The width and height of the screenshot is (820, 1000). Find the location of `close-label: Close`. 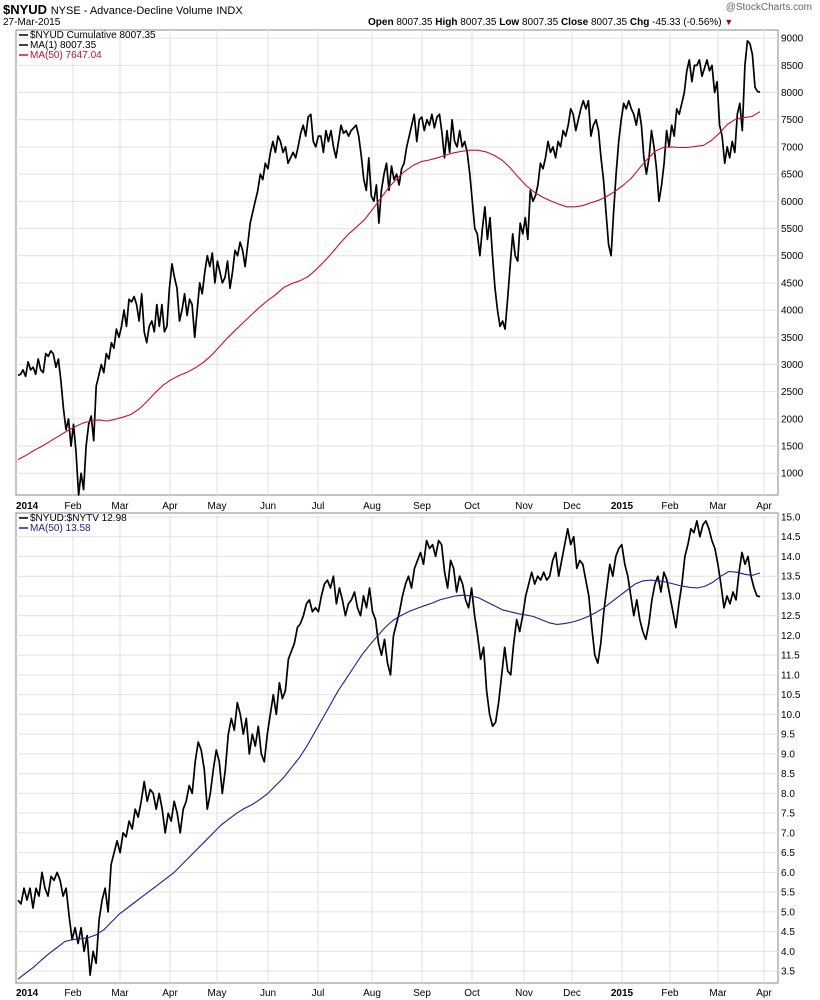

close-label: Close is located at coordinates (574, 22).